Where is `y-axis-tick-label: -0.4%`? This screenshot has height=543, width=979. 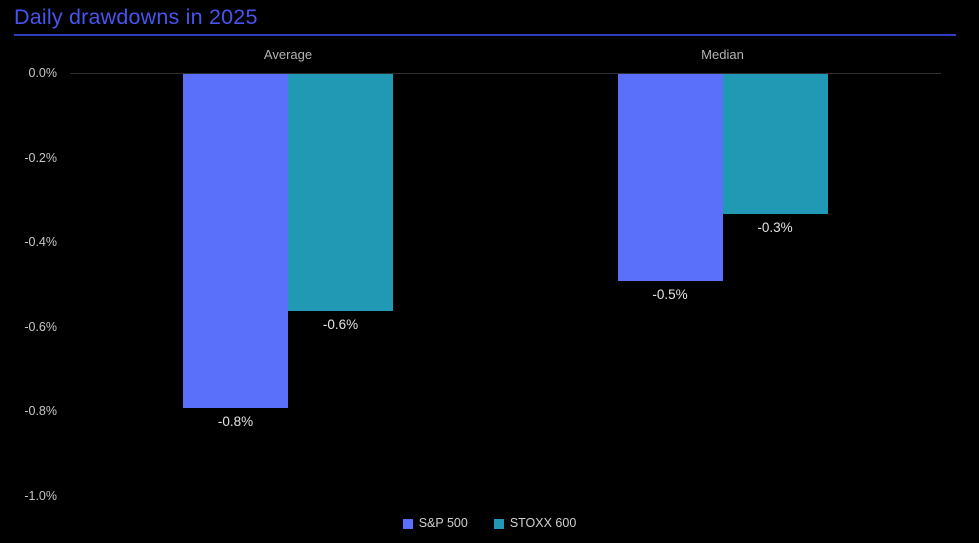 y-axis-tick-label: -0.4% is located at coordinates (40, 242).